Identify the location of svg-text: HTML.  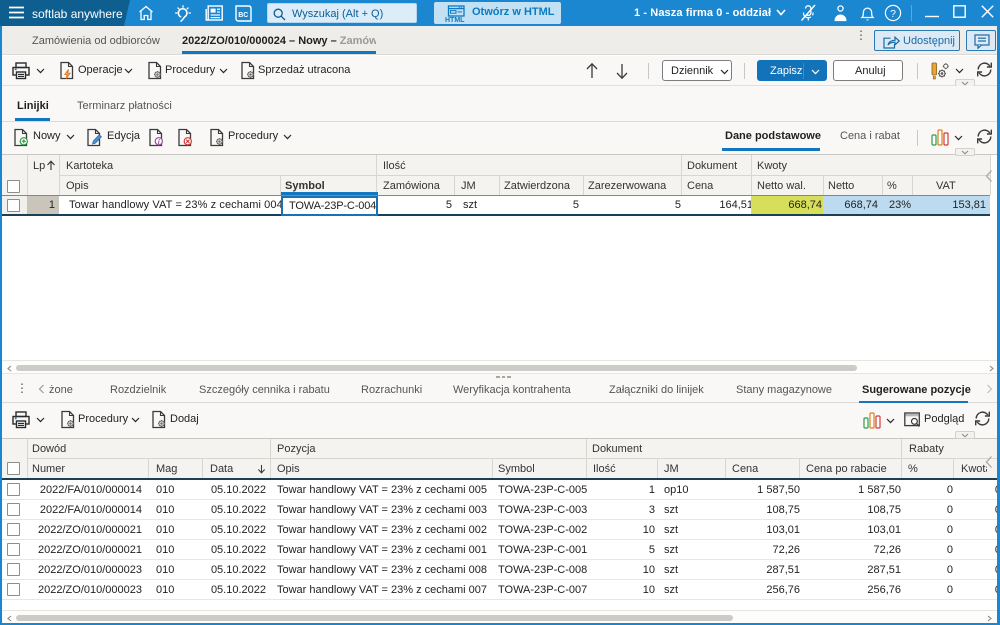
(455, 20).